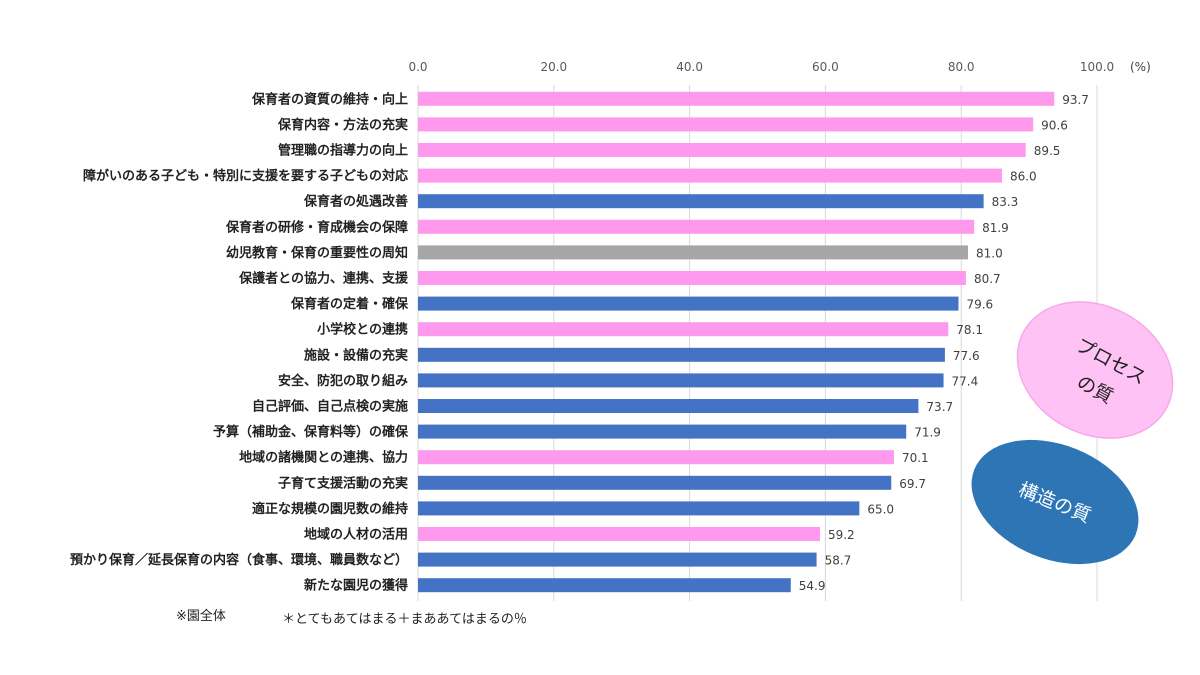  I want to click on process-quality-ellipse, so click(1095, 370).